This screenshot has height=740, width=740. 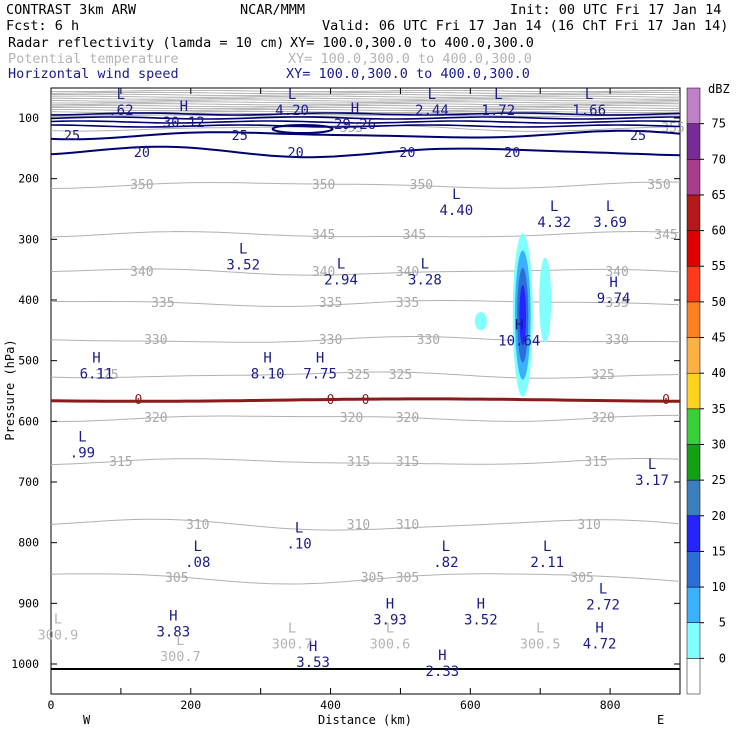 What do you see at coordinates (719, 159) in the screenshot?
I see `colorbar-label: 70` at bounding box center [719, 159].